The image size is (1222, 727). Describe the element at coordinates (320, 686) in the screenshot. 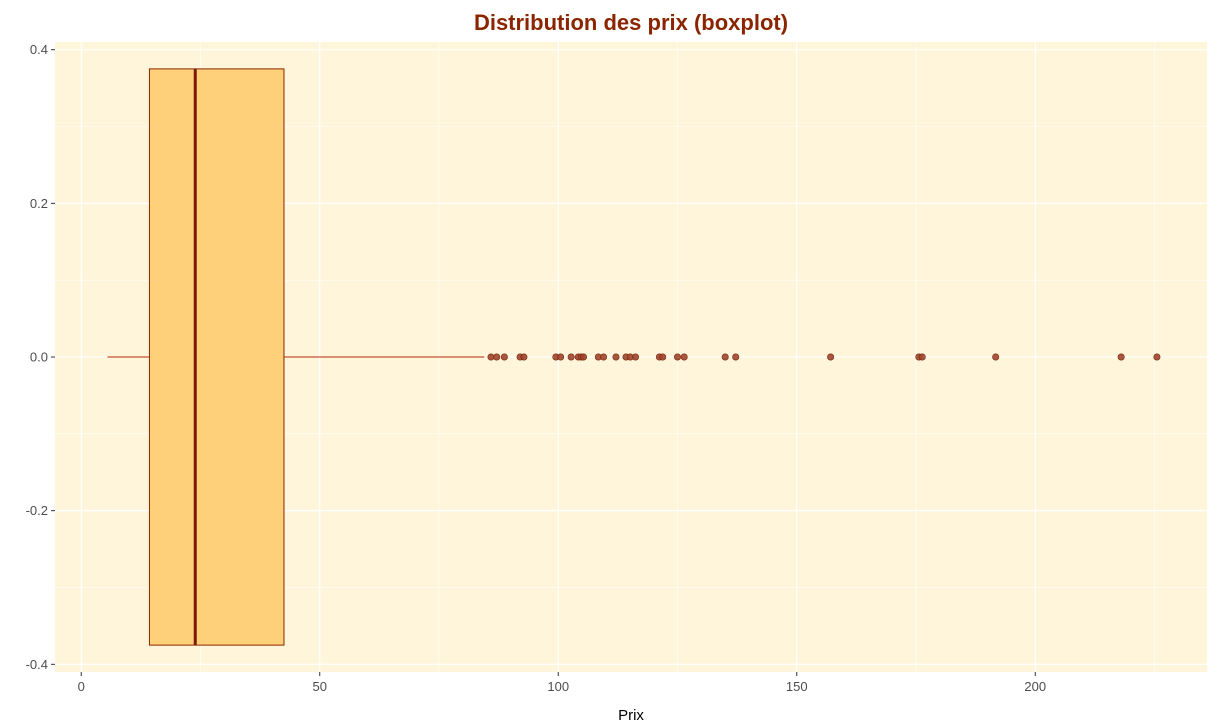

I see `x-tick-label: 50` at that location.